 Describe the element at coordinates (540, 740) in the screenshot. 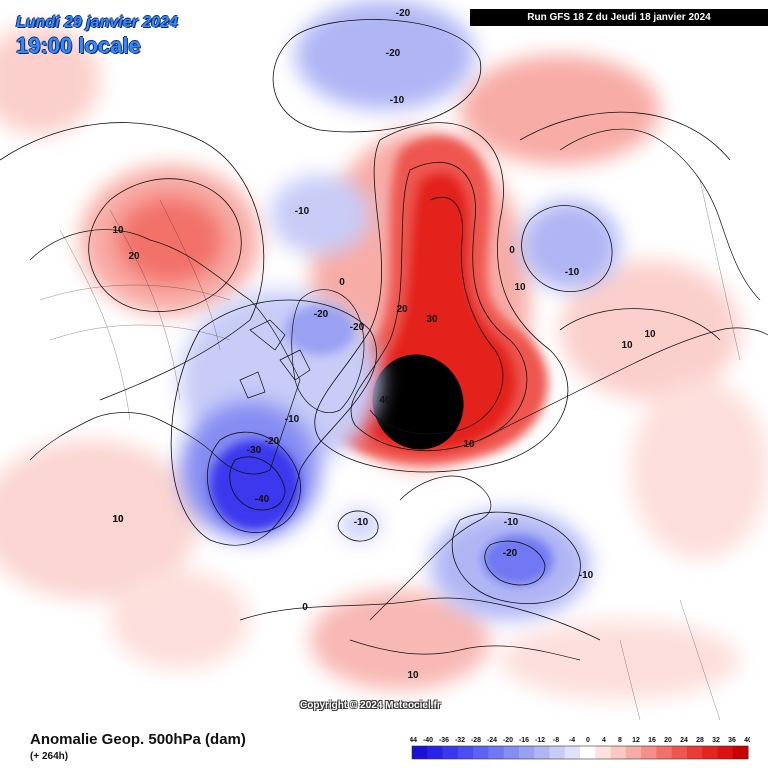

I see `legend-tick-label: -12` at that location.